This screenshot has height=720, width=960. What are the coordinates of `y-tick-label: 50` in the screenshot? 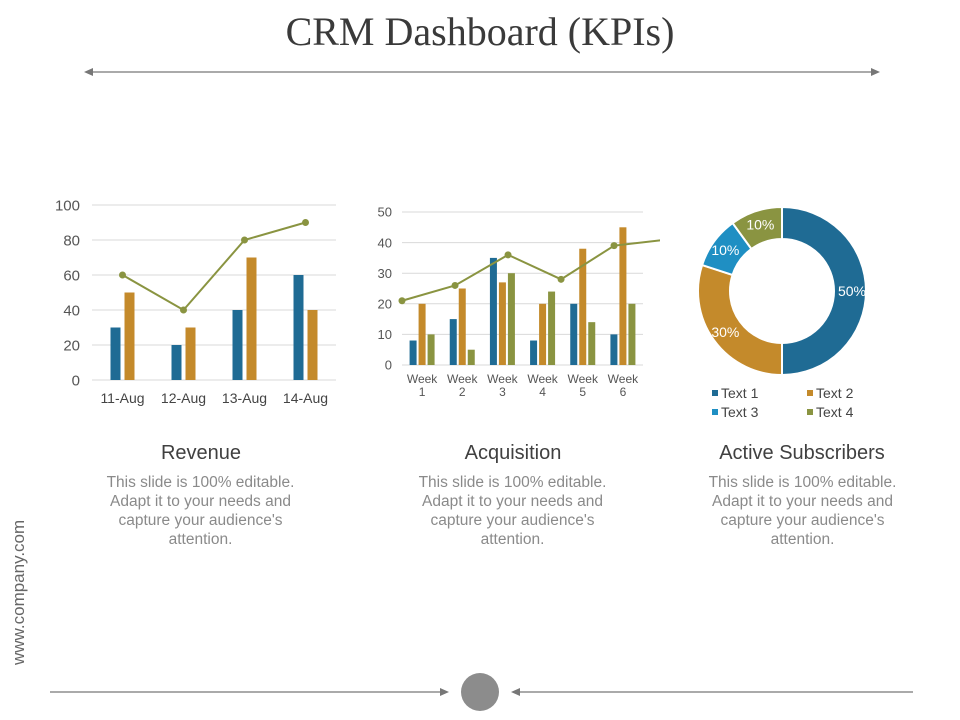 It's located at (385, 212).